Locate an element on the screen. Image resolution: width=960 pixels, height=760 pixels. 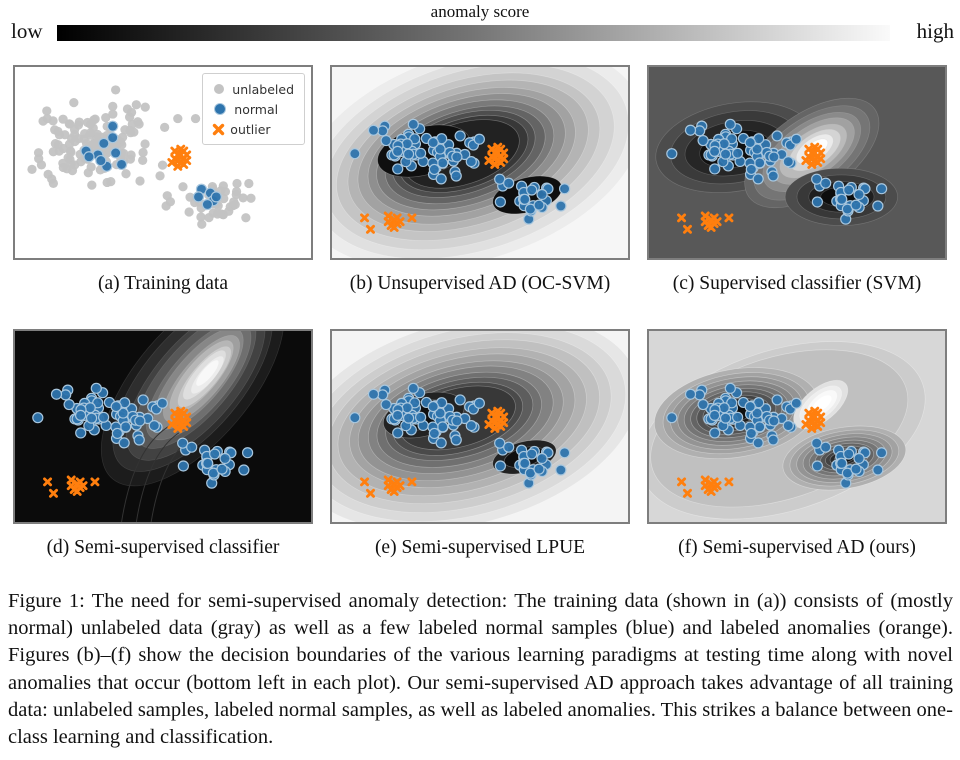
panel-a-plot: unlabeled normal outlier is located at coordinates (163, 162).